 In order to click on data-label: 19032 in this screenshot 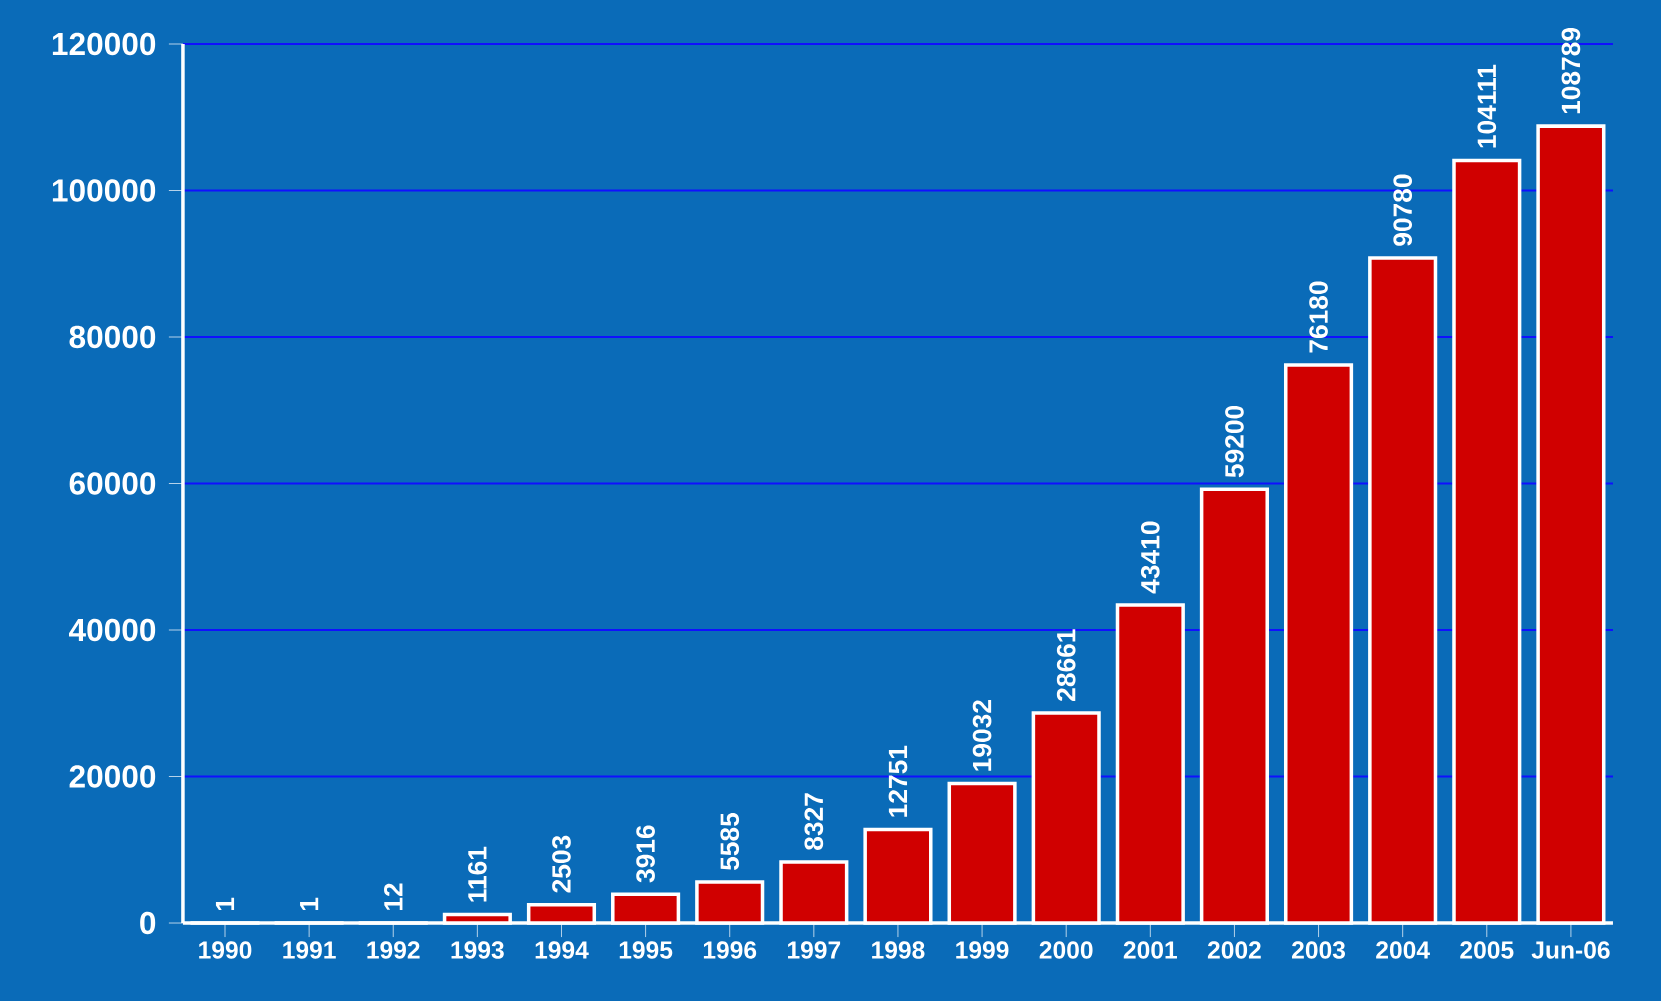, I will do `click(982, 735)`.